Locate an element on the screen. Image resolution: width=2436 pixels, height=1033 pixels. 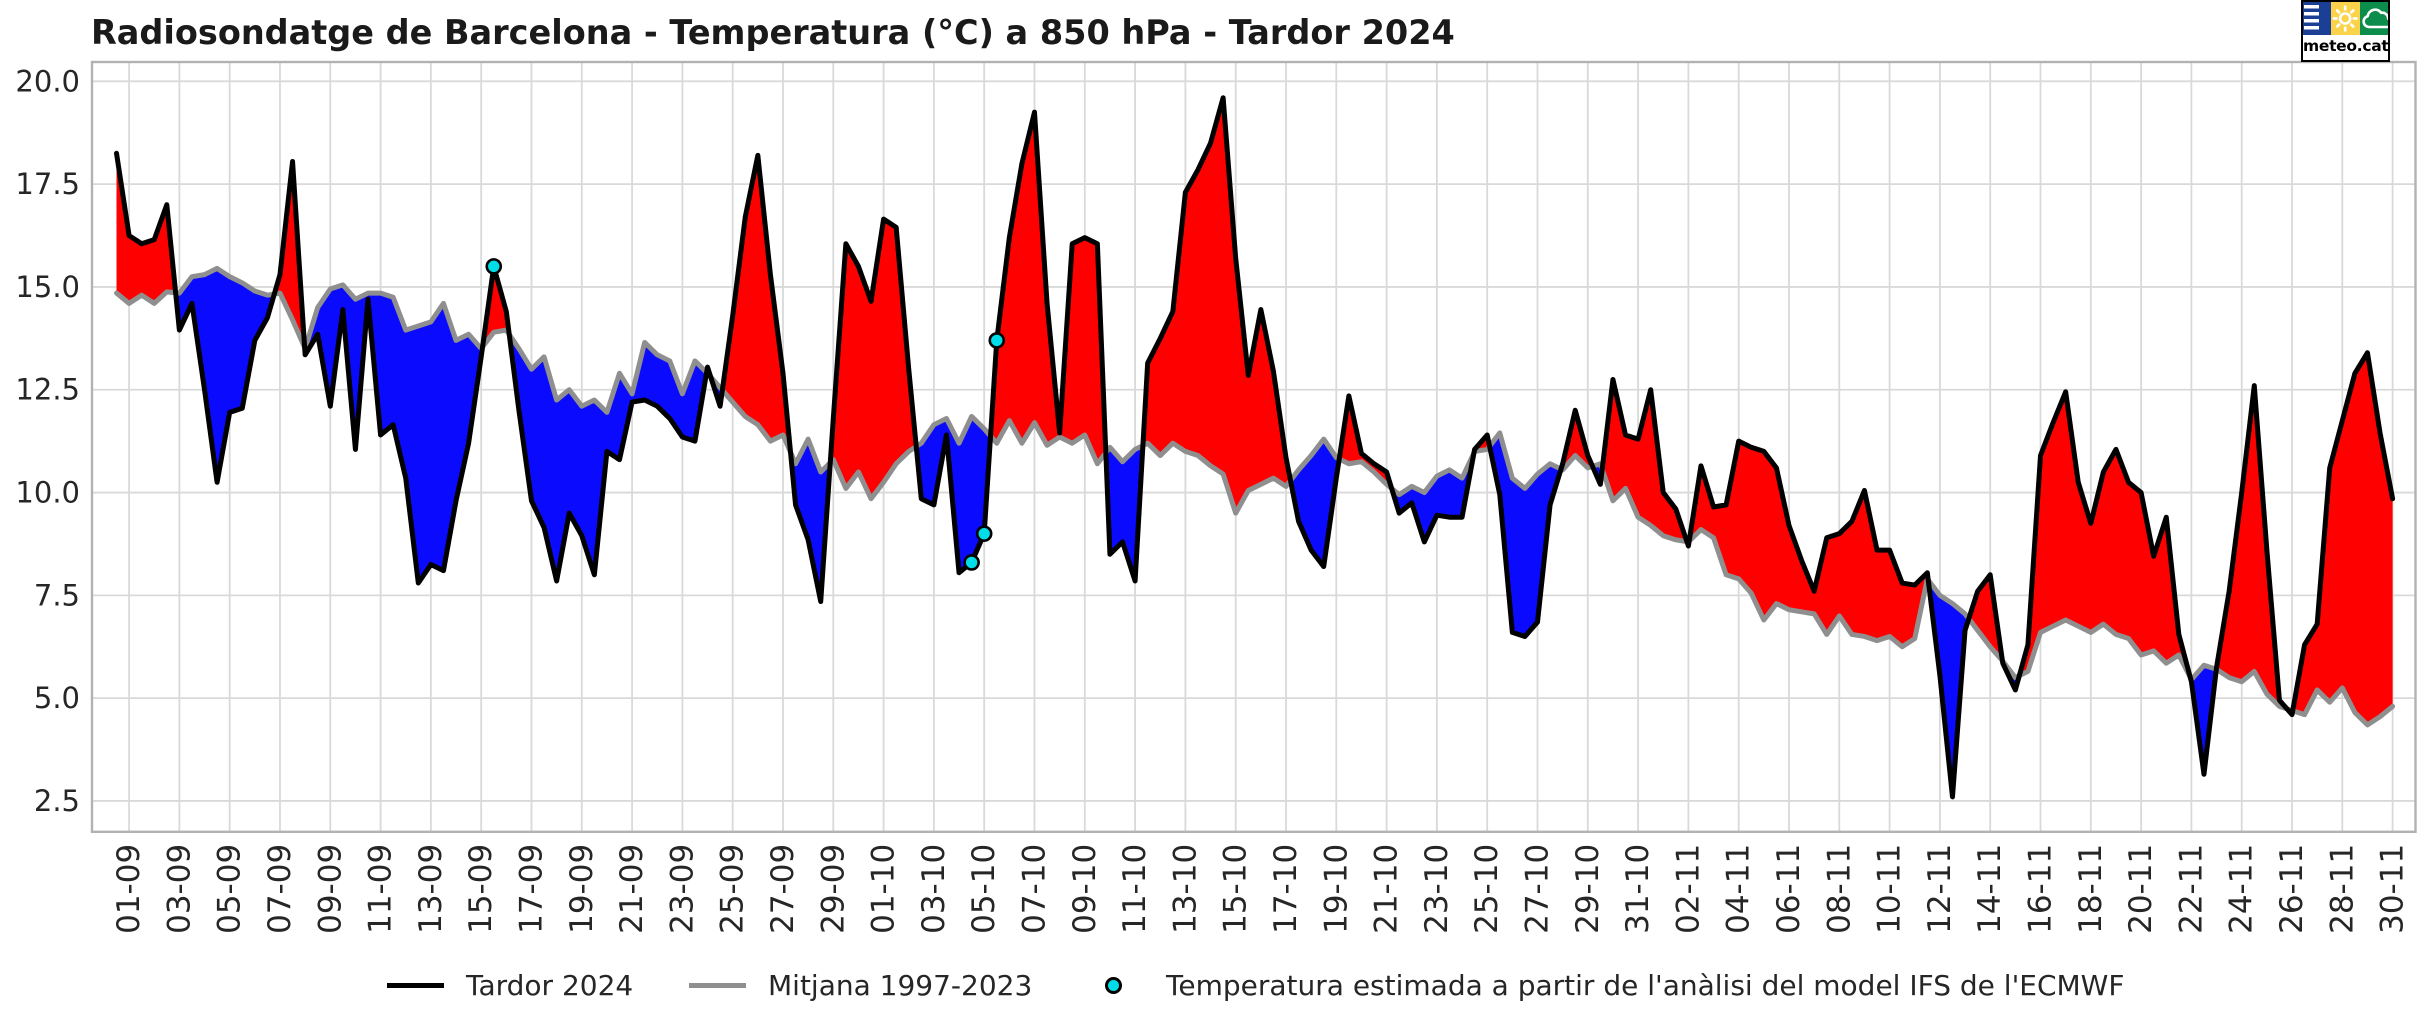
y-tick-label: 17.5 is located at coordinates (47, 184).